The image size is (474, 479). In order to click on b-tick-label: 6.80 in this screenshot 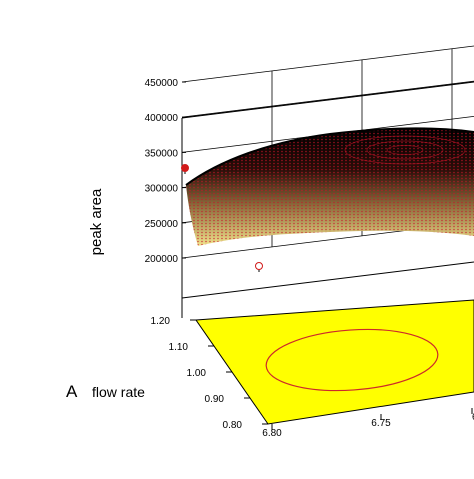, I will do `click(272, 433)`.